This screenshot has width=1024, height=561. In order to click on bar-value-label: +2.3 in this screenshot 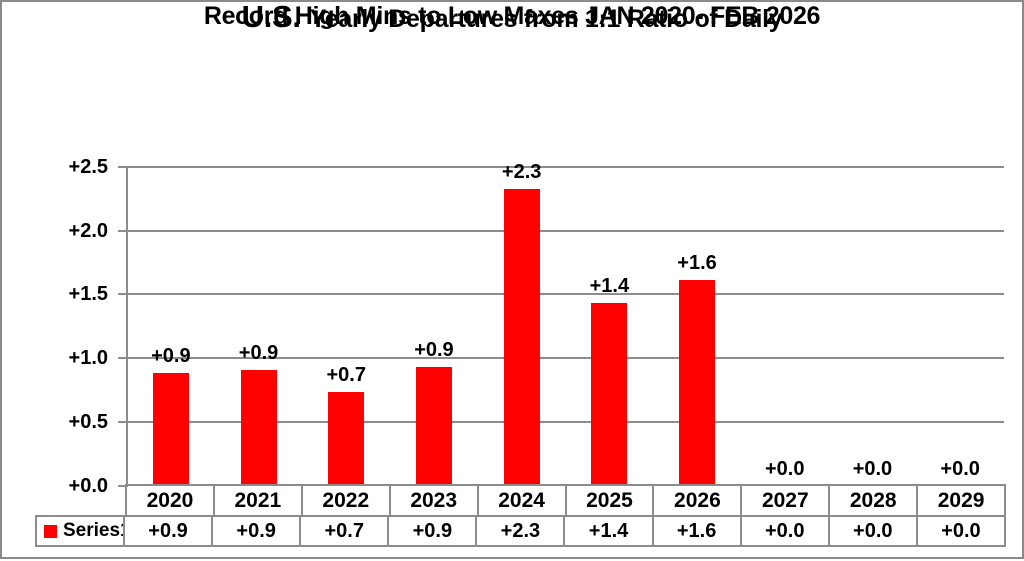, I will do `click(521, 171)`.